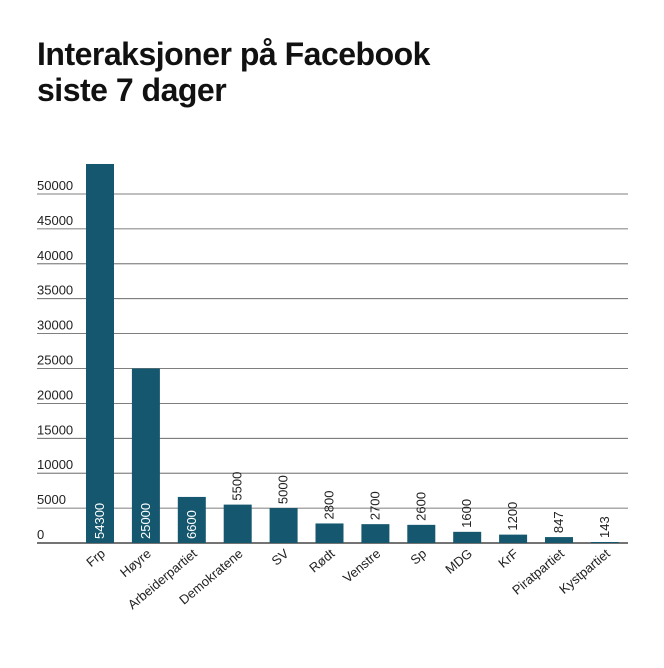  What do you see at coordinates (95, 558) in the screenshot?
I see `category-label: Frp` at bounding box center [95, 558].